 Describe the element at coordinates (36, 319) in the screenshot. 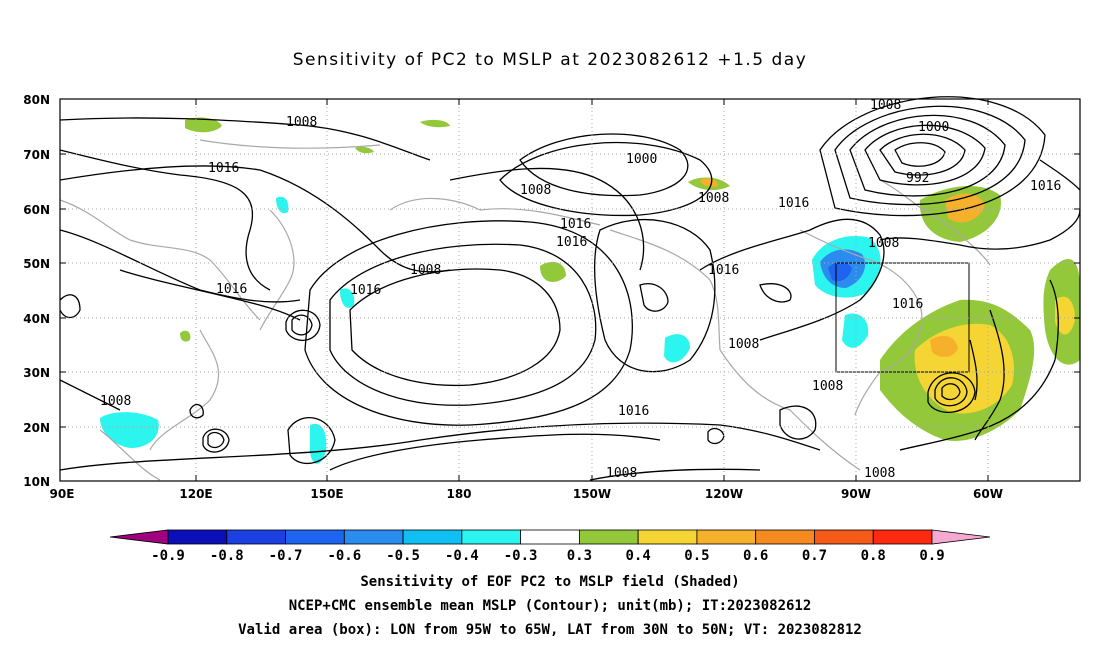

I see `lat-label-40n: 40N` at that location.